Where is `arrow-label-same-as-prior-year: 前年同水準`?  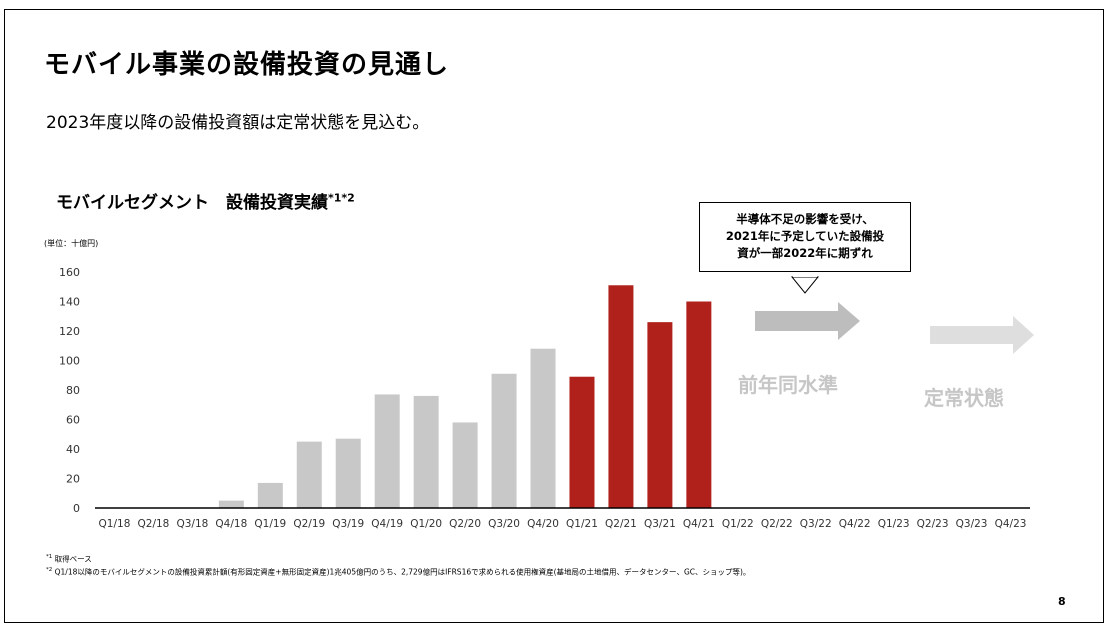 arrow-label-same-as-prior-year: 前年同水準 is located at coordinates (788, 385).